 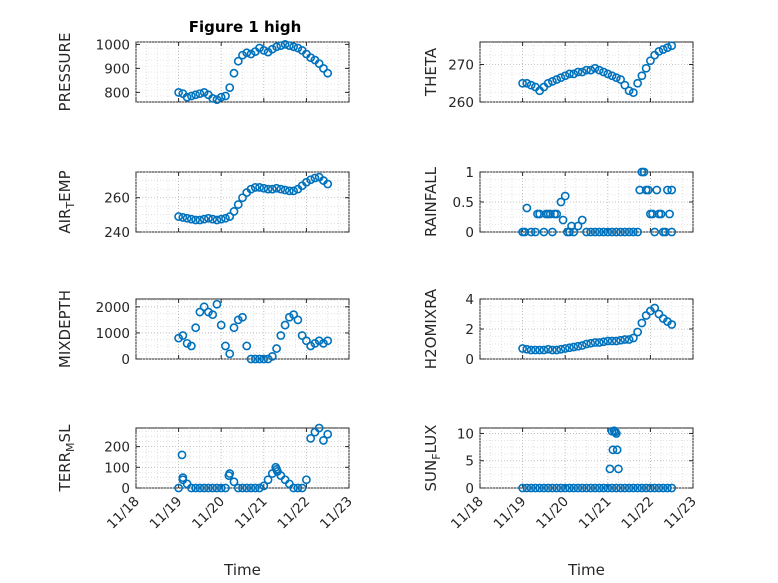 What do you see at coordinates (242, 570) in the screenshot?
I see `x-axis-label: Time` at bounding box center [242, 570].